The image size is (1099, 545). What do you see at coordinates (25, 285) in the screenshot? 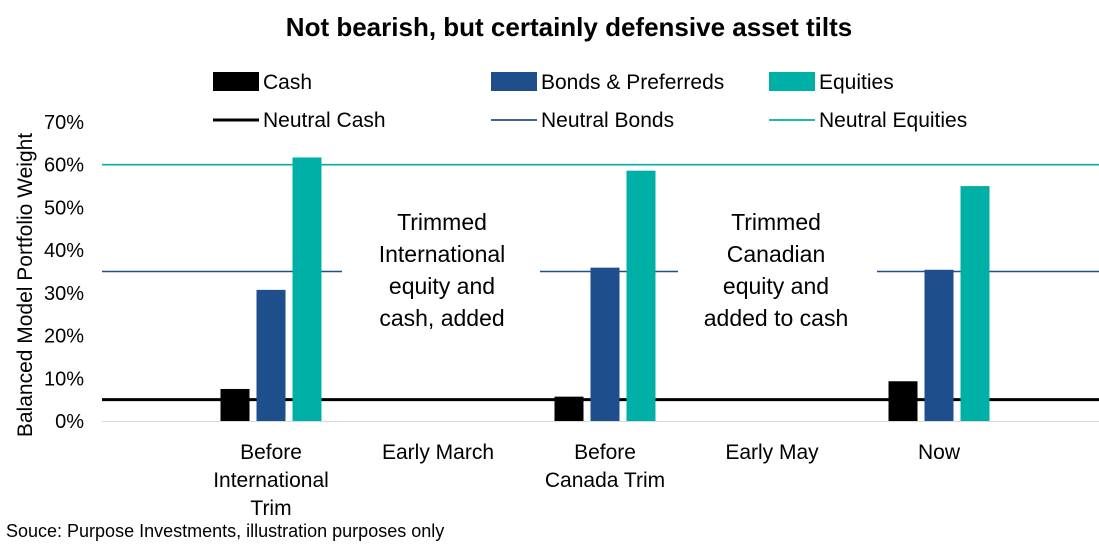
I see `y-axis-label: Balanced Model Portfolio Weight` at bounding box center [25, 285].